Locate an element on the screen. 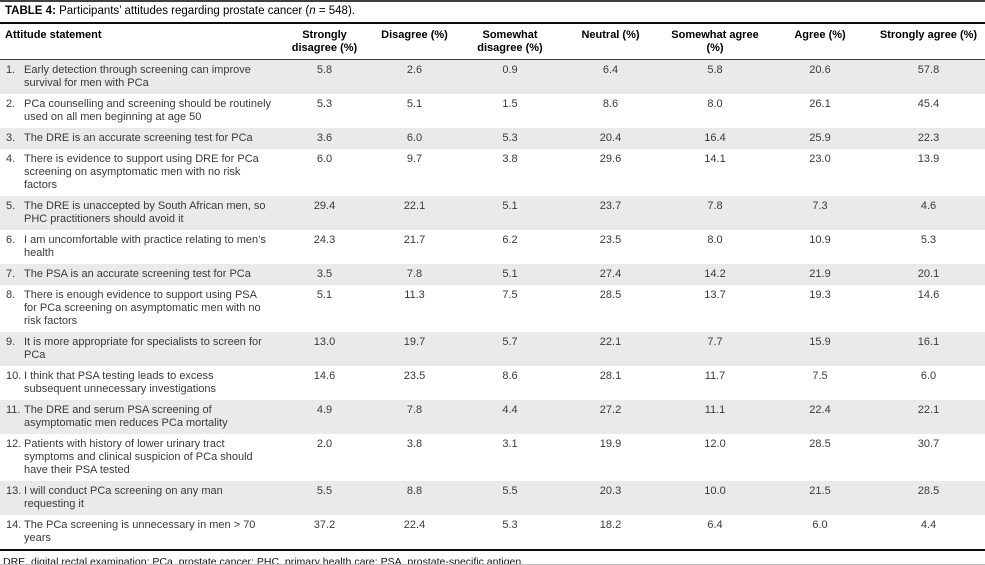 The width and height of the screenshot is (985, 565). value-cell: 5.3 is located at coordinates (510, 525).